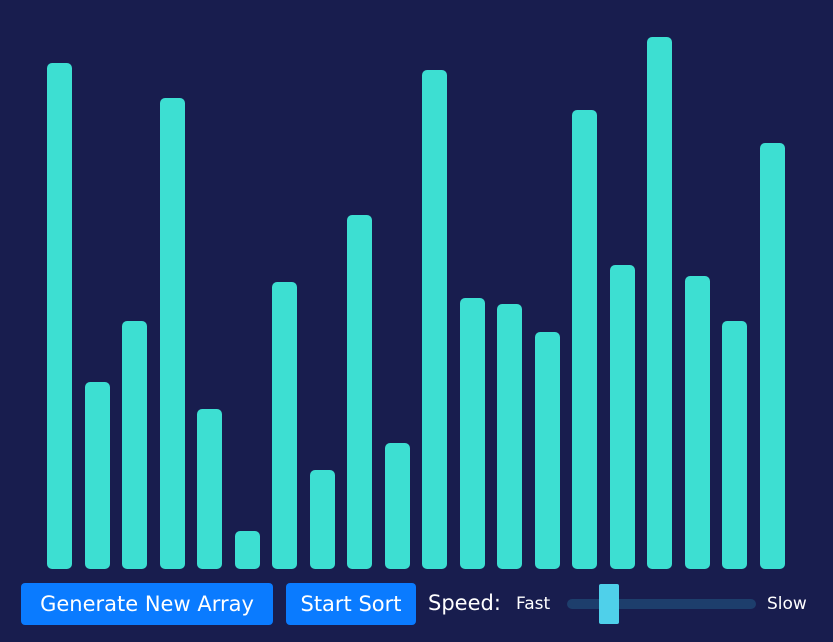  Describe the element at coordinates (351, 604) in the screenshot. I see `start-sort-button: Start Sort` at that location.